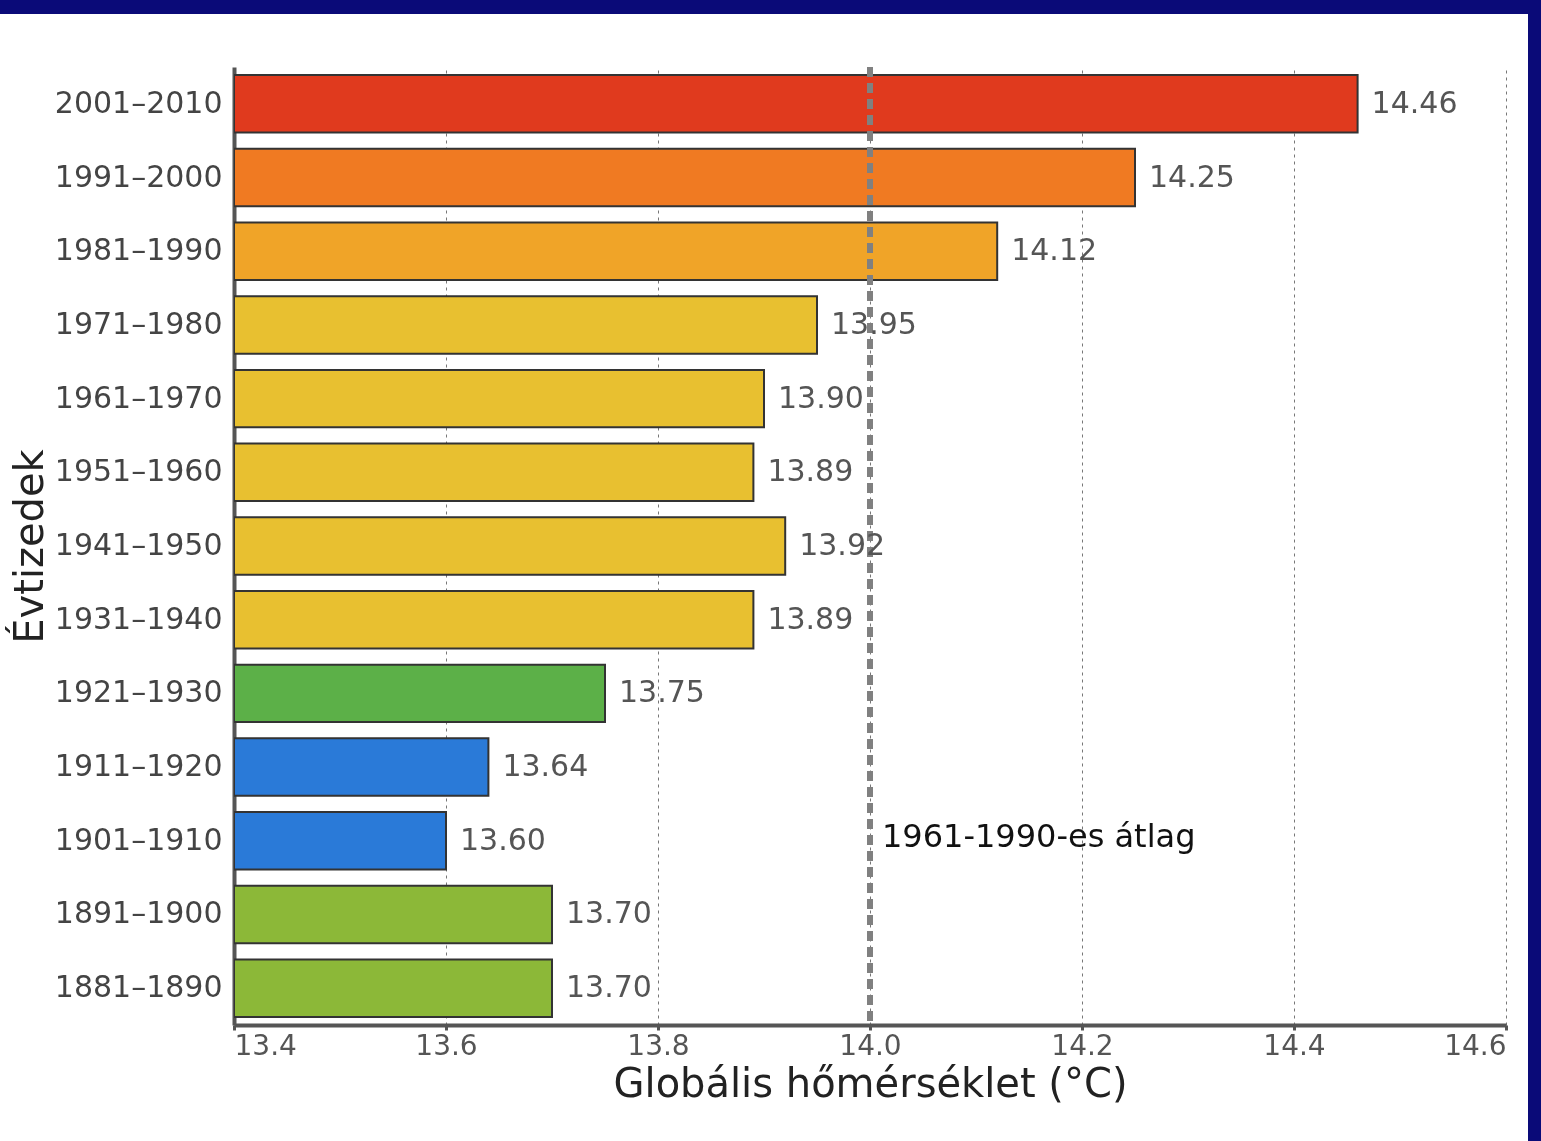 This screenshot has width=1541, height=1141. What do you see at coordinates (658, 1045) in the screenshot?
I see `x-tick-label: 13.8` at bounding box center [658, 1045].